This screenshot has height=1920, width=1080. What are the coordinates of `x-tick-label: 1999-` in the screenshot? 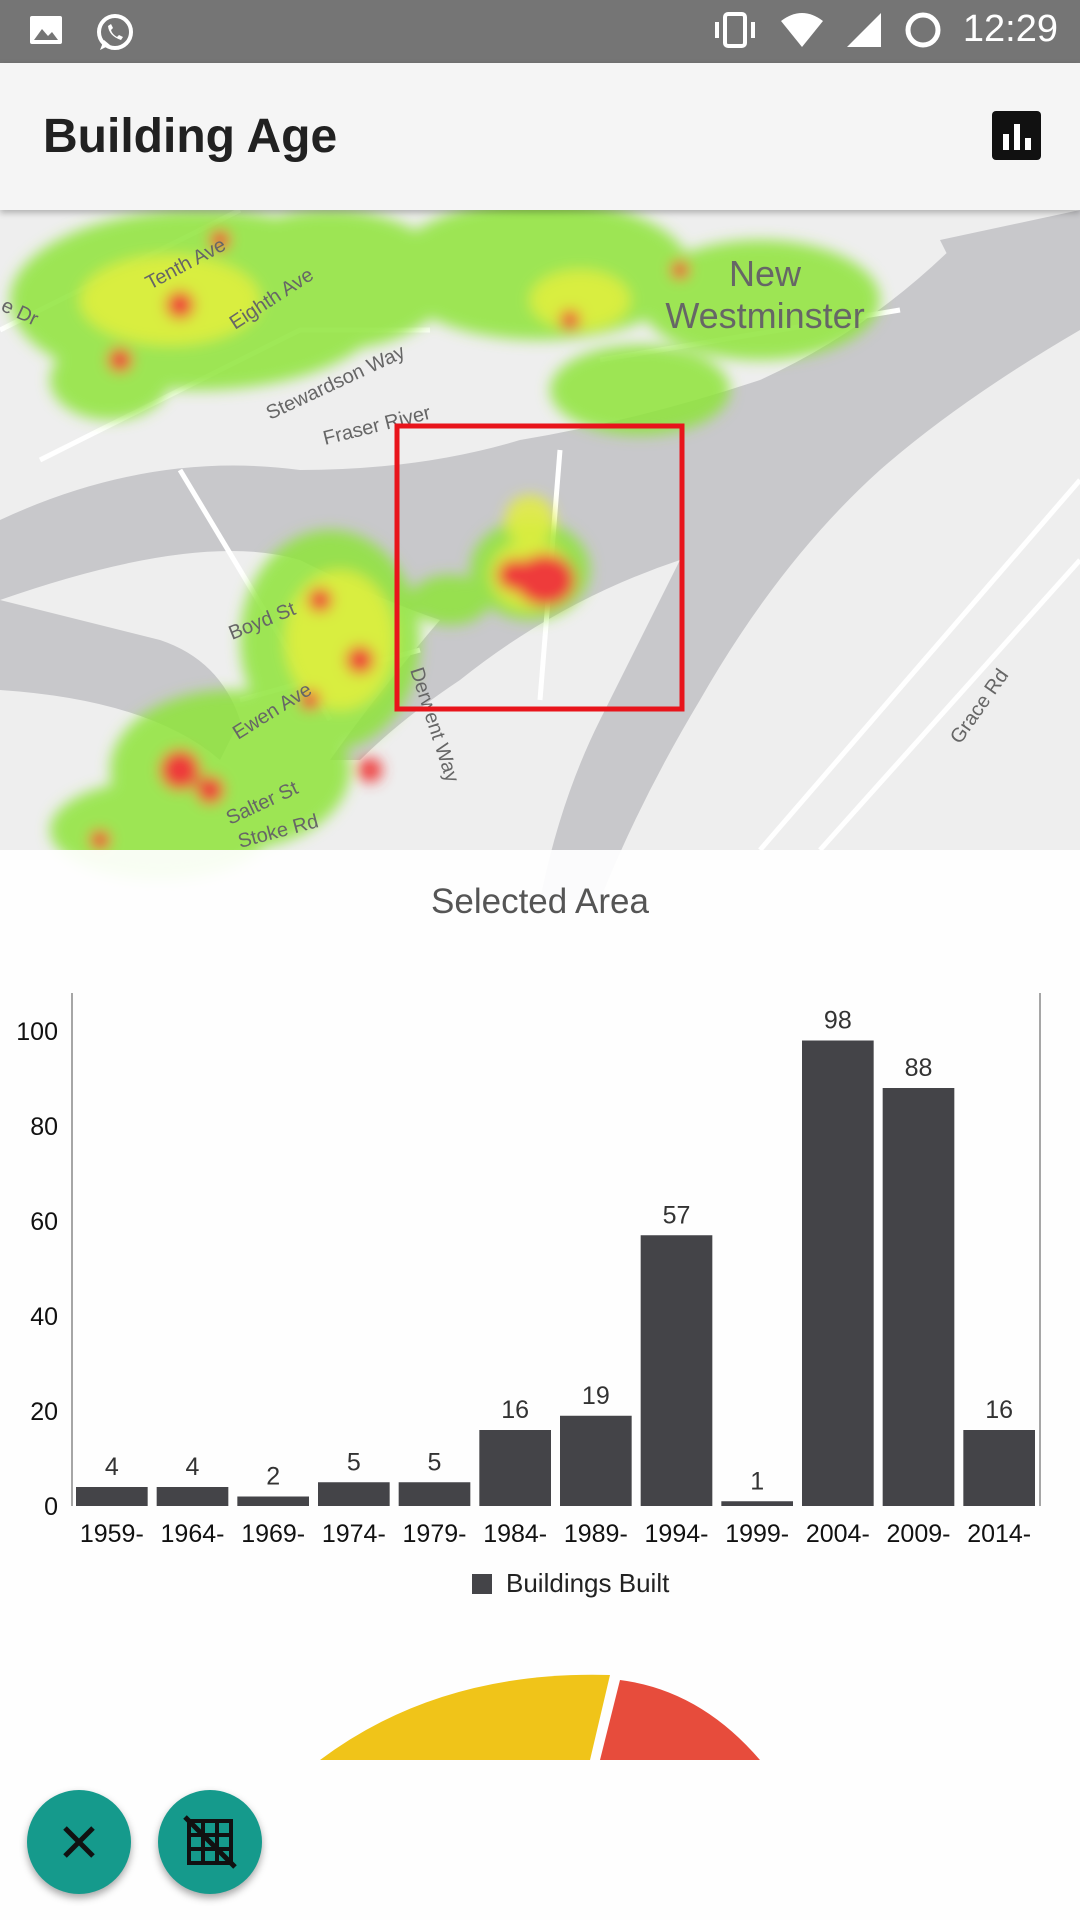 It's located at (757, 1534).